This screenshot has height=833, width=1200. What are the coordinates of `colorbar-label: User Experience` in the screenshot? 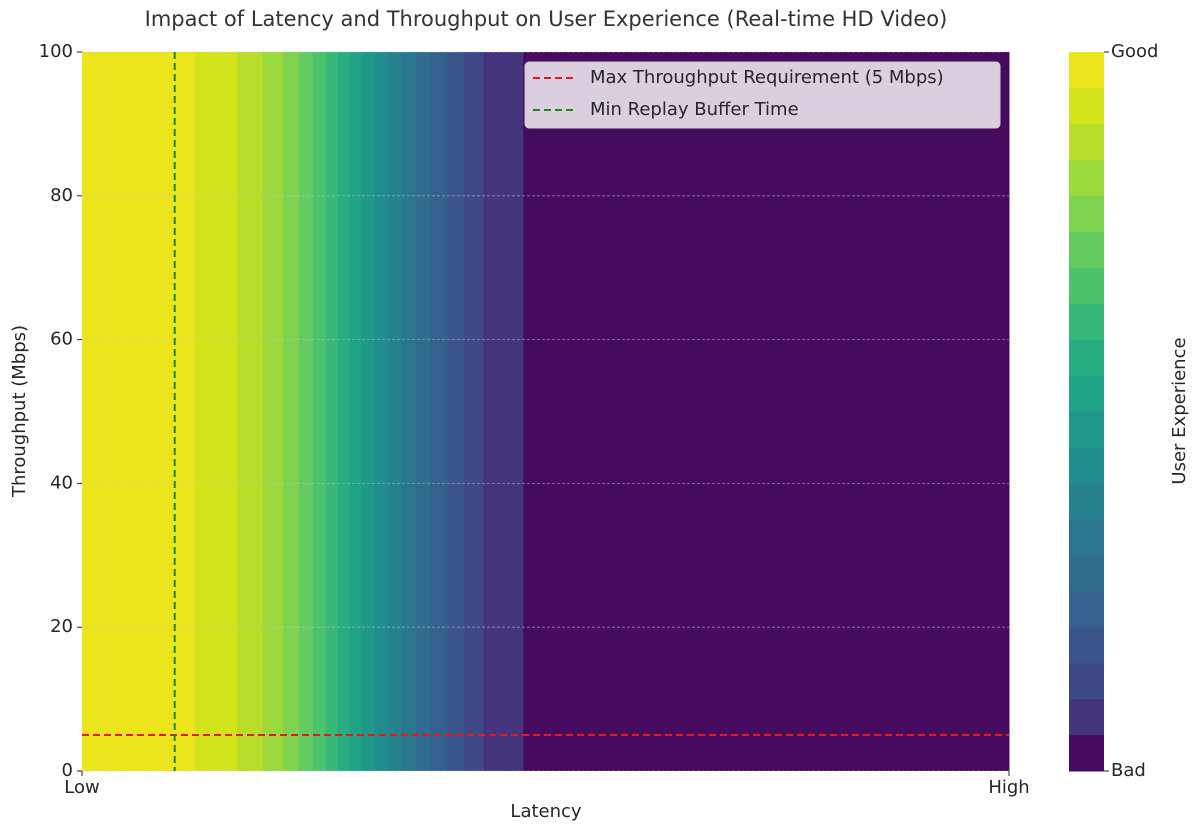 It's located at (1179, 410).